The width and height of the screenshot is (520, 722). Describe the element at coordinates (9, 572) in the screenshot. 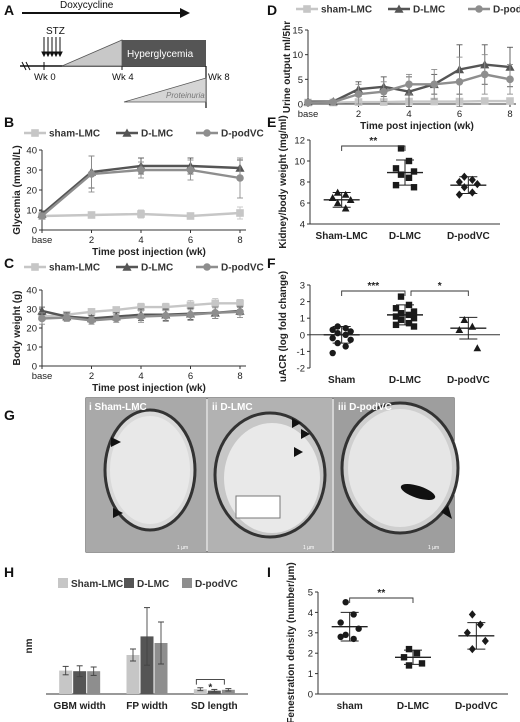

I see `panel-label-h: H` at that location.